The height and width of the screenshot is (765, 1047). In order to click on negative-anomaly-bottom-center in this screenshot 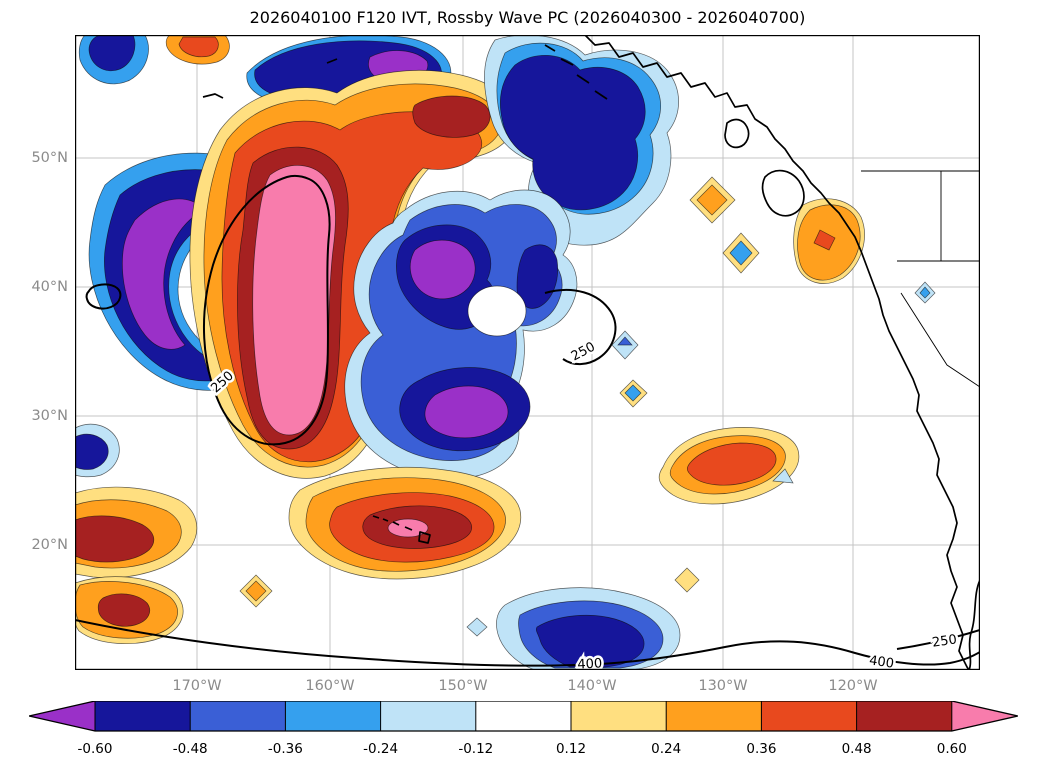, I will do `click(583, 619)`.